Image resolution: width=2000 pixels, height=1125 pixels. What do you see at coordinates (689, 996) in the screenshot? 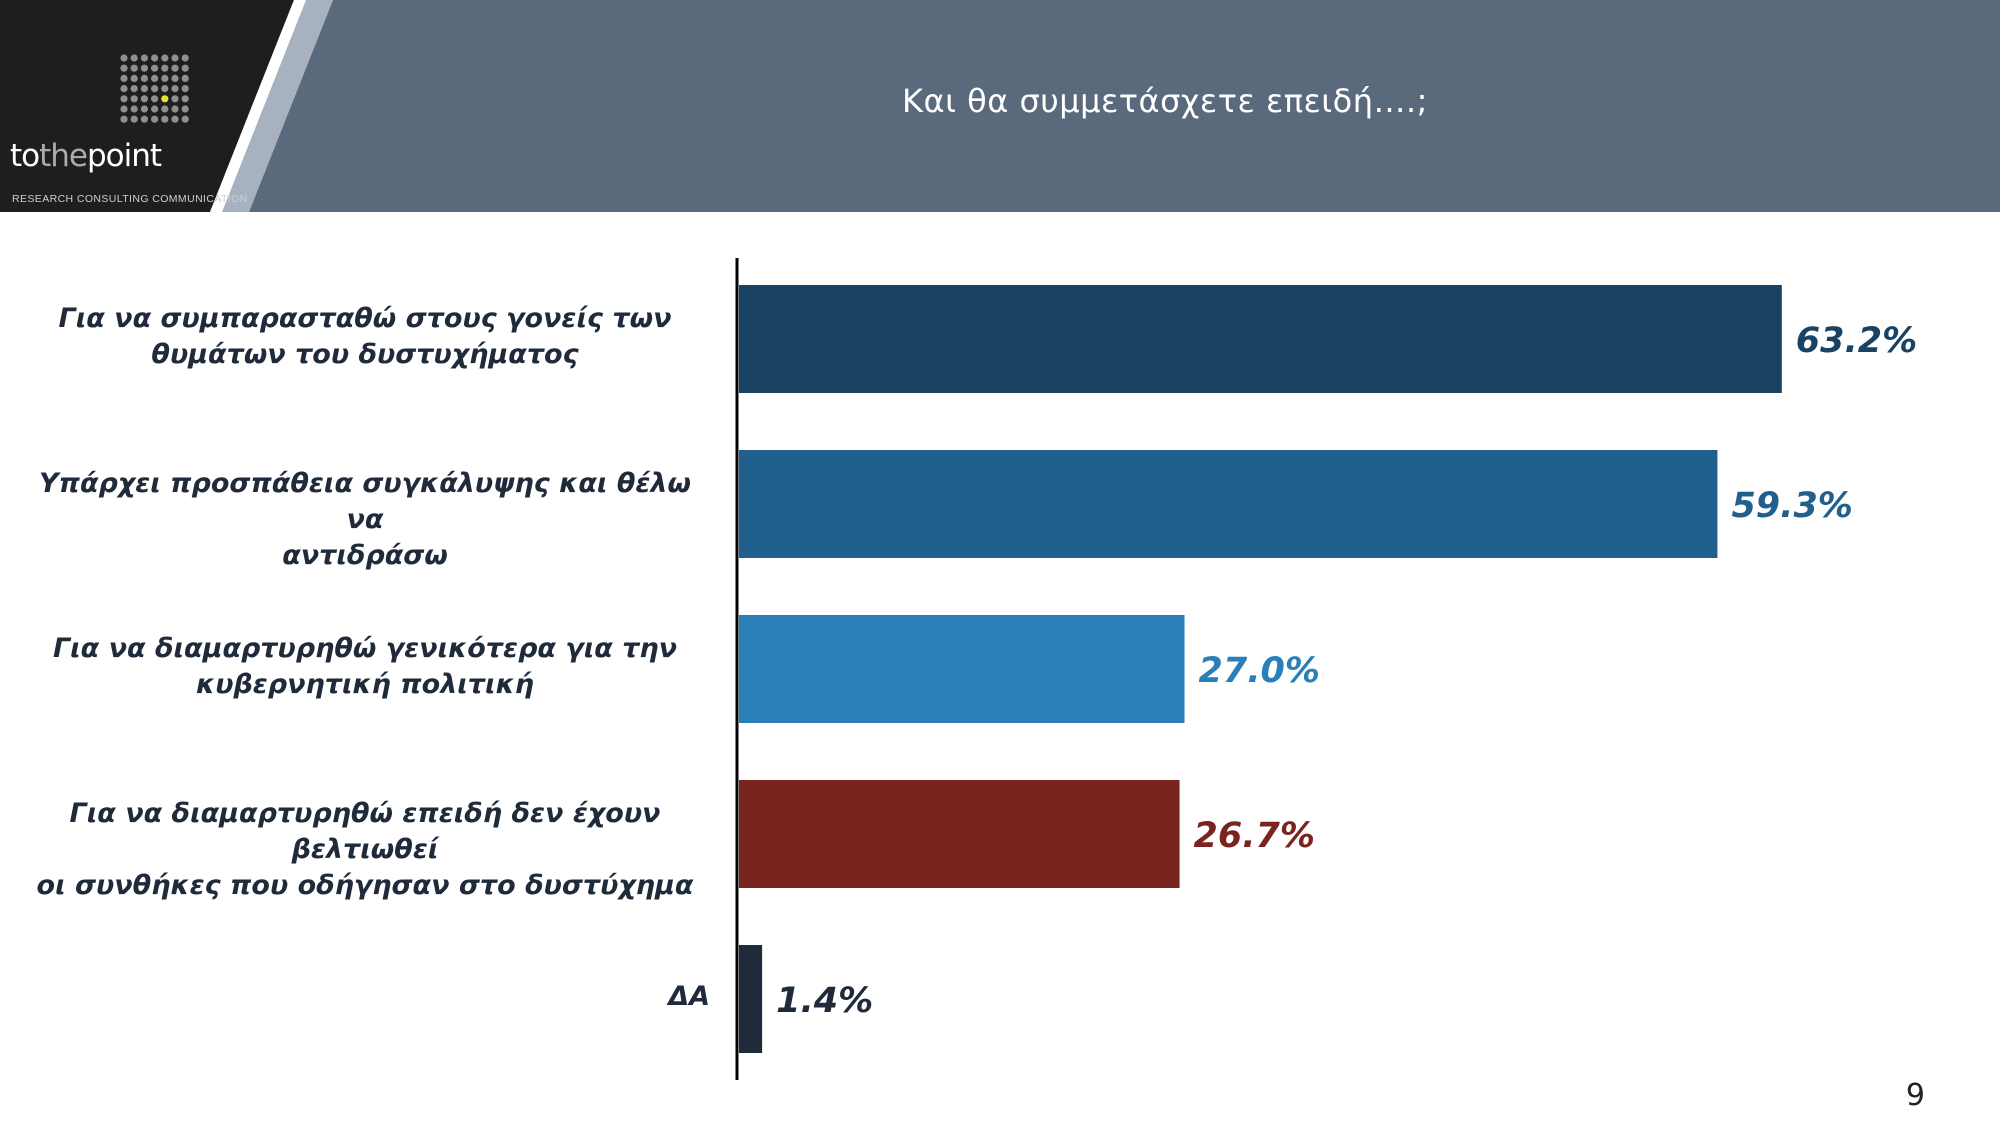
I see `category-label-line: ΔΑ` at bounding box center [689, 996].